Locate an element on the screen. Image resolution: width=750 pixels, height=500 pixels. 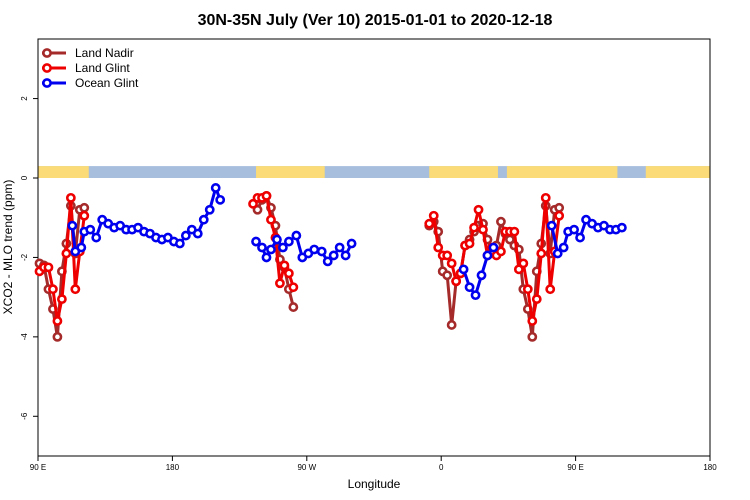
x-tick-label: 90 W is located at coordinates (306, 467).